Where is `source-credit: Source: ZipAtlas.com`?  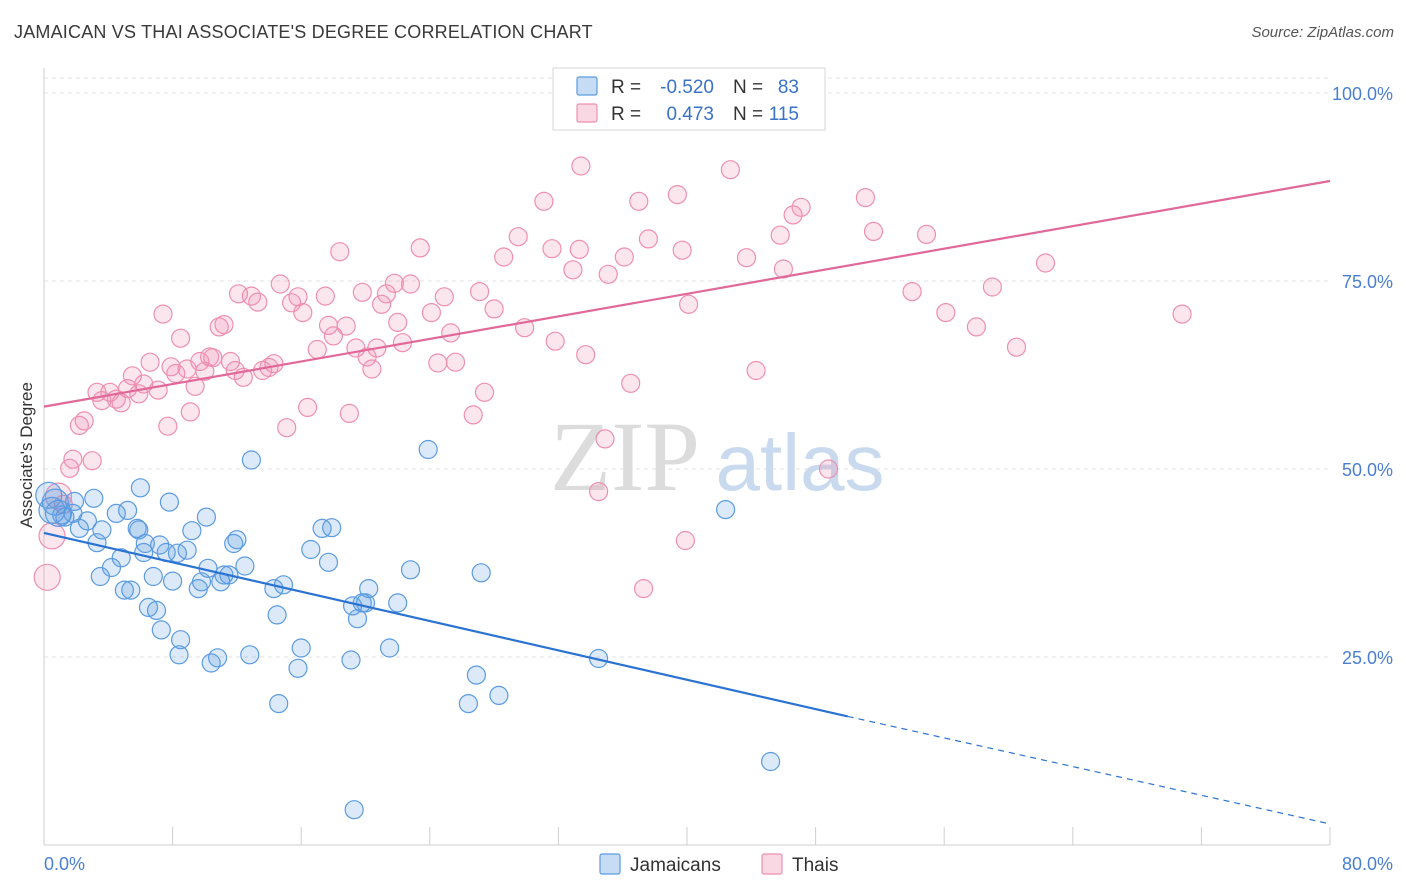
source-credit: Source: ZipAtlas.com is located at coordinates (1322, 32).